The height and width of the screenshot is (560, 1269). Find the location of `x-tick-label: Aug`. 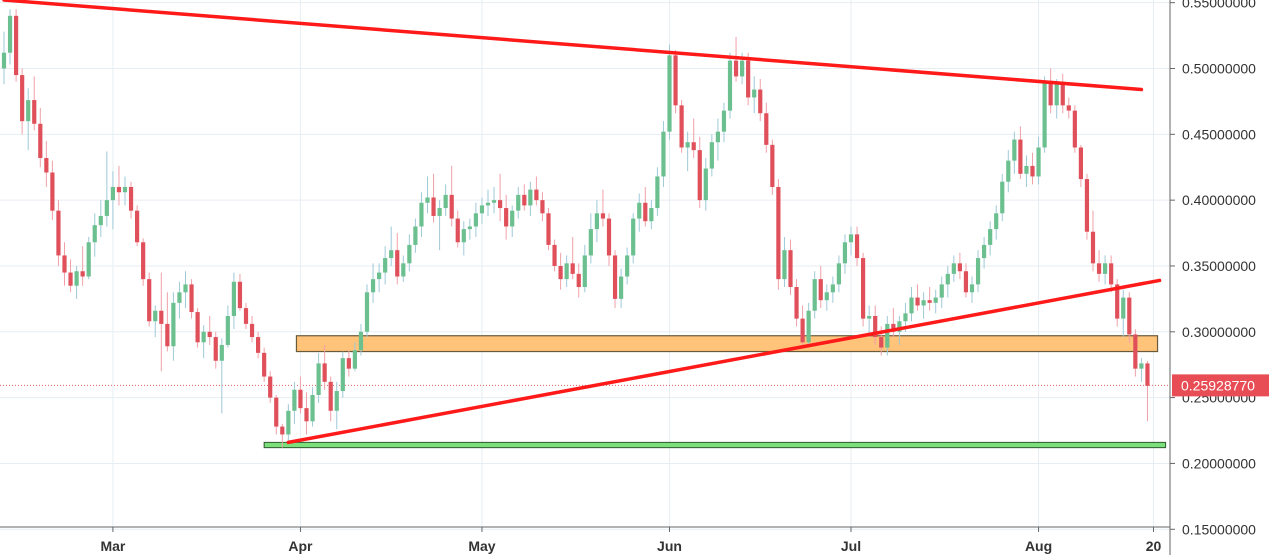

x-tick-label: Aug is located at coordinates (1038, 546).